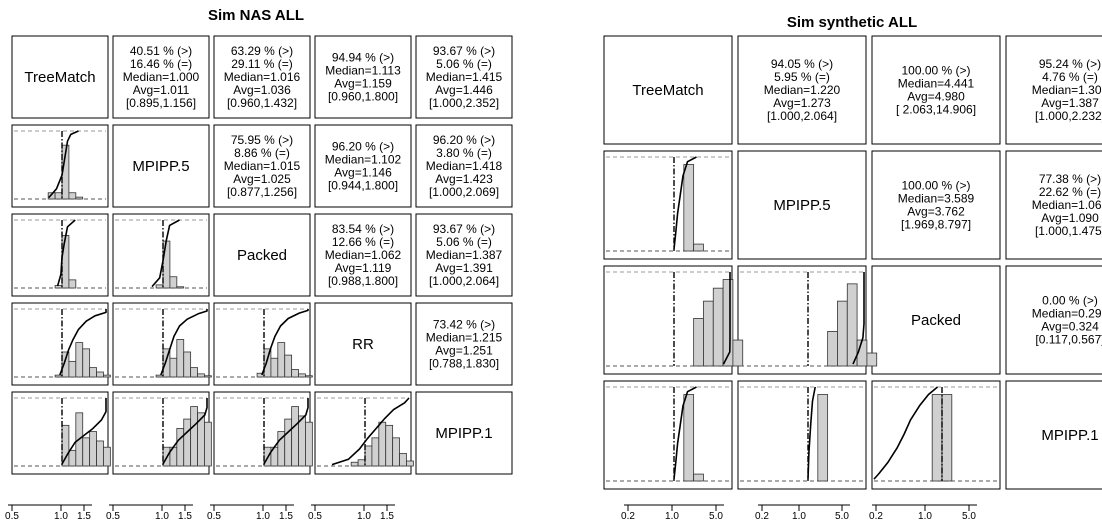 This screenshot has height=521, width=1102. What do you see at coordinates (802, 64) in the screenshot?
I see `stat-line: 94.05 % (>)` at bounding box center [802, 64].